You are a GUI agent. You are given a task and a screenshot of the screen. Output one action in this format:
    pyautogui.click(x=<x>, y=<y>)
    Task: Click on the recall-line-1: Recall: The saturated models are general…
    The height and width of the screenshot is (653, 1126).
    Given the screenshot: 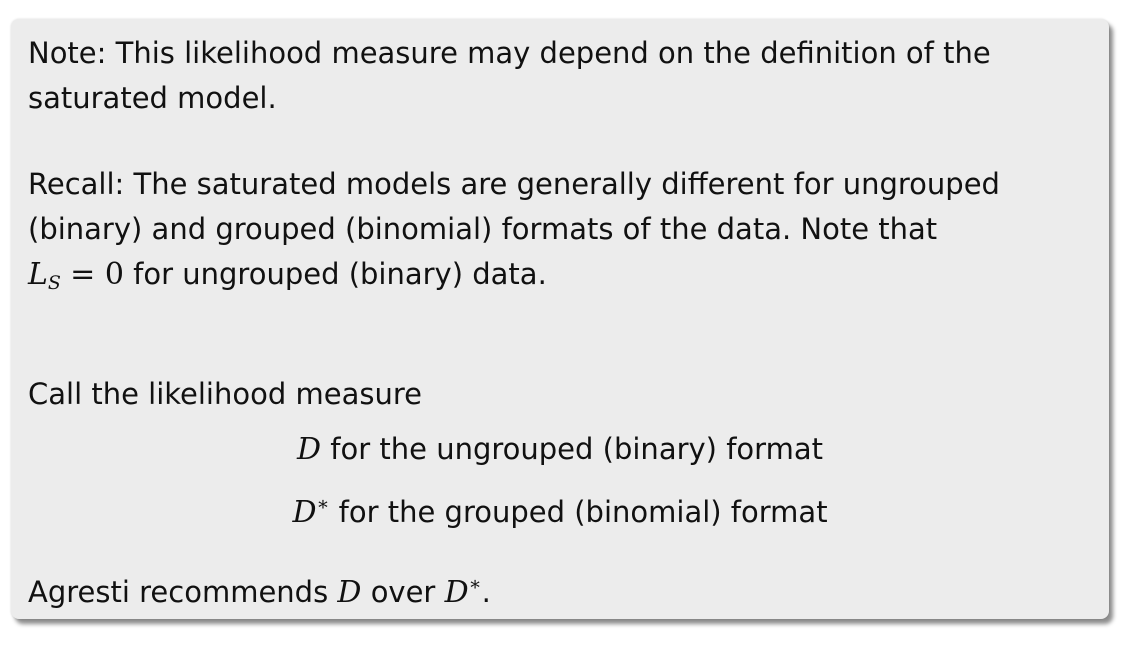 What is the action you would take?
    pyautogui.click(x=514, y=184)
    